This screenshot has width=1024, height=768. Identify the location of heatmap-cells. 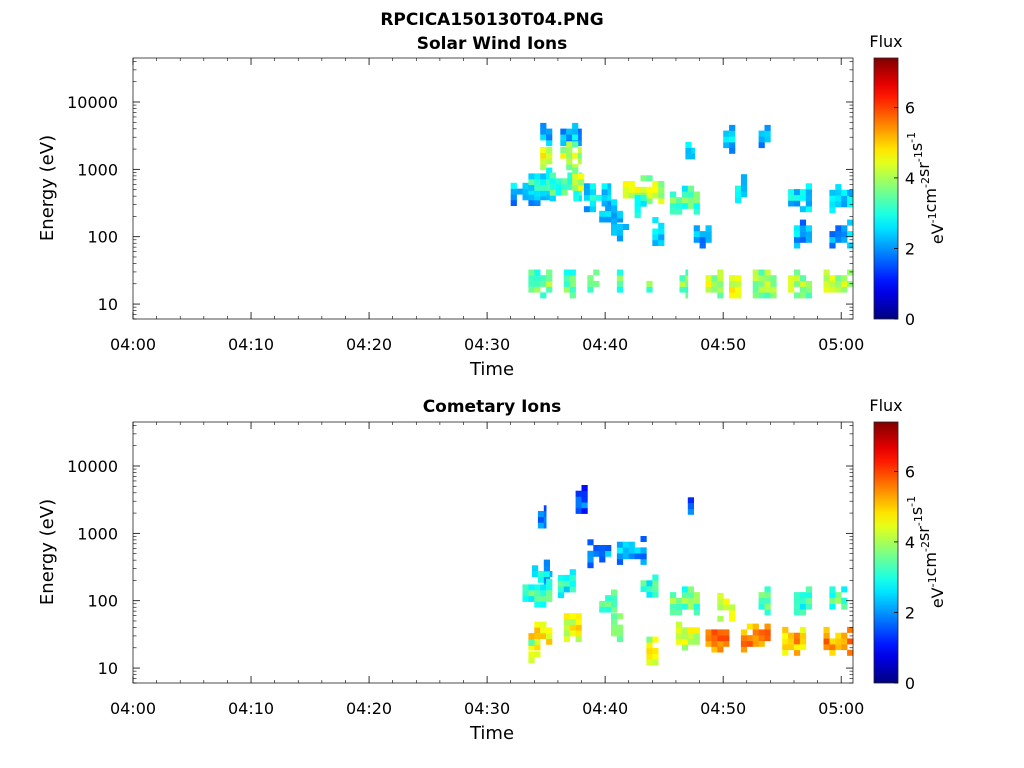
(688, 575).